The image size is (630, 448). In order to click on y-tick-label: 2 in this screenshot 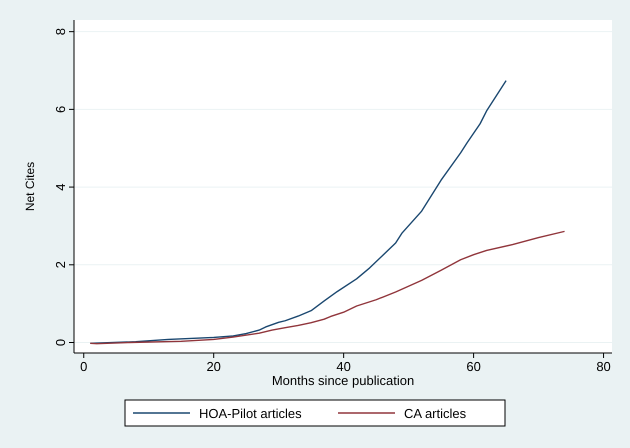, I will do `click(60, 264)`.